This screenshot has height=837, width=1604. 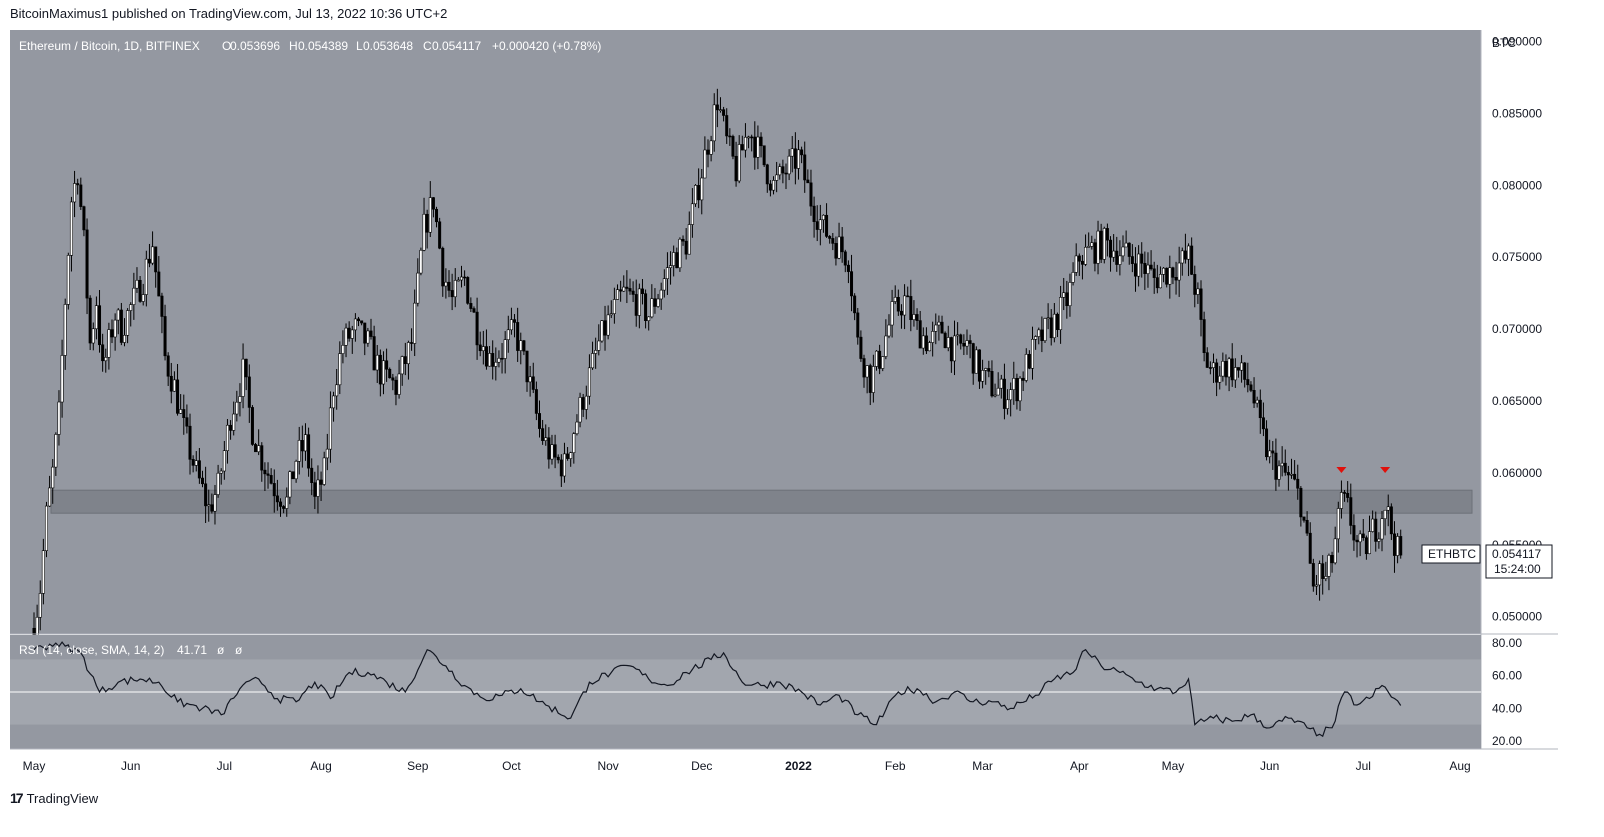 I want to click on price-tick-label: 0.090000, so click(x=1517, y=42).